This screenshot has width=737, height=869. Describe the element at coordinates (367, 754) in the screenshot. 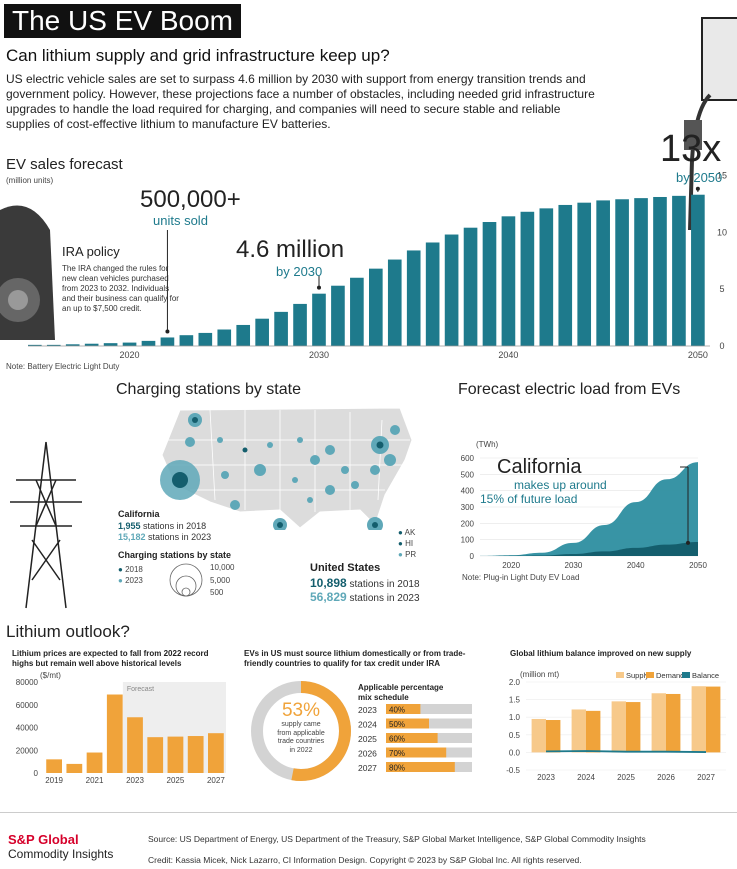

I see `sched-year-2026: 2026` at that location.